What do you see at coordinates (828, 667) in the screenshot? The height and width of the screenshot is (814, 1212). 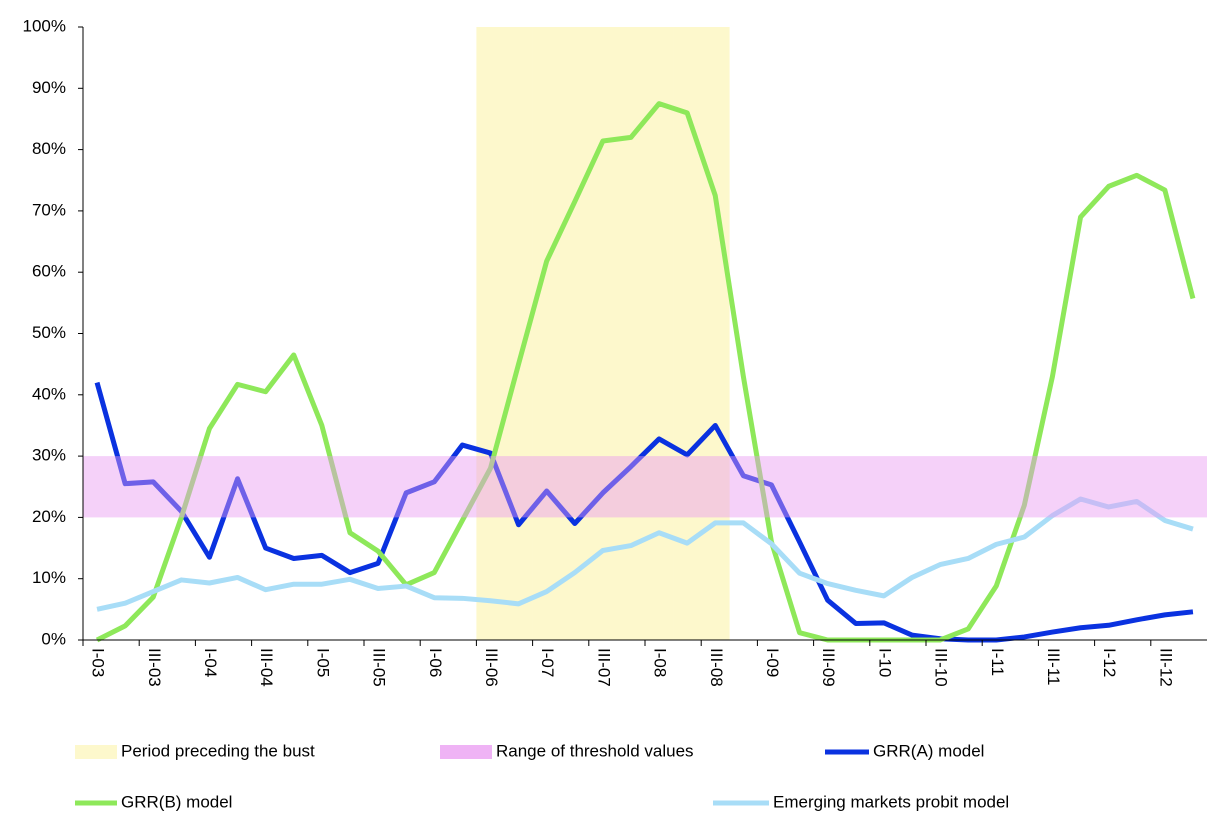 I see `x-tick-label: III-09` at bounding box center [828, 667].